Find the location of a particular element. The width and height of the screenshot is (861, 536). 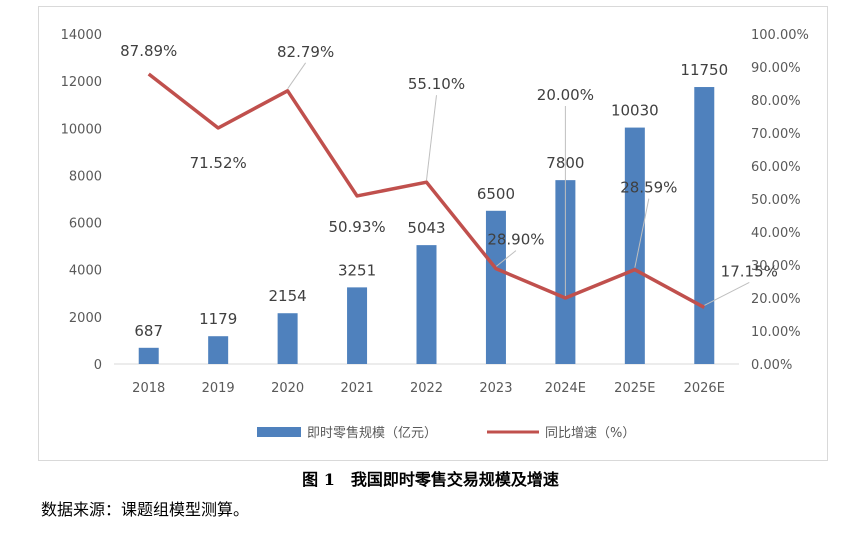

source-note: 数据来源：课题组模型测算。 is located at coordinates (145, 509).